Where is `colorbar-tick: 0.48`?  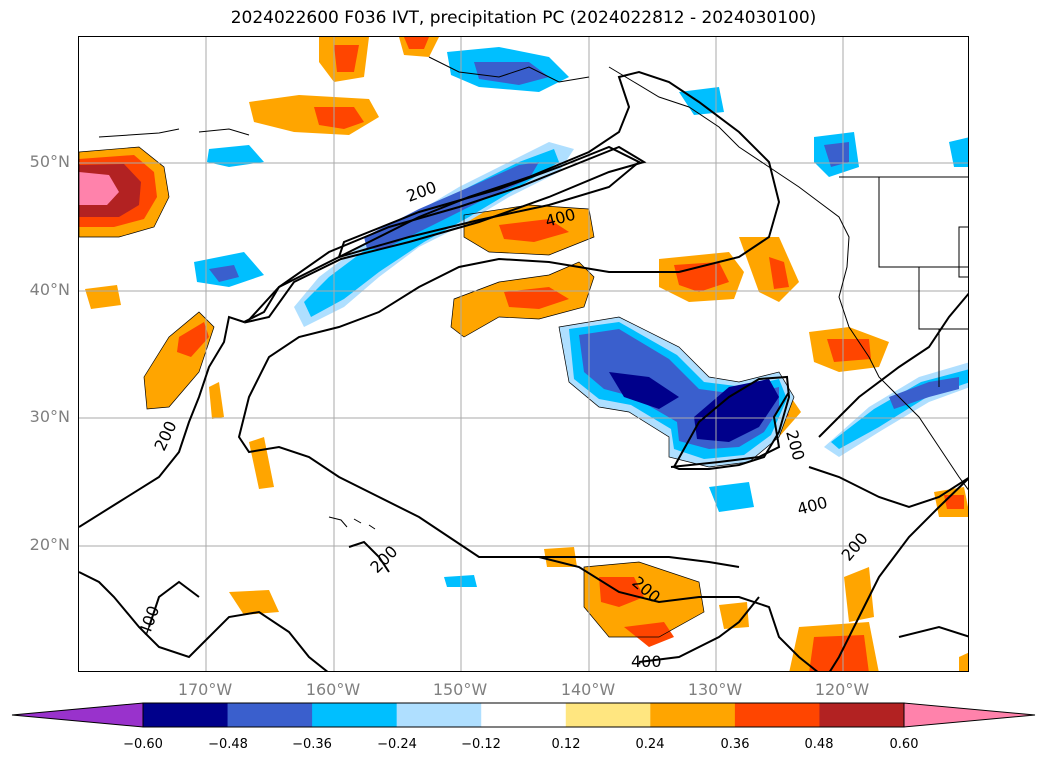 colorbar-tick: 0.48 is located at coordinates (819, 744).